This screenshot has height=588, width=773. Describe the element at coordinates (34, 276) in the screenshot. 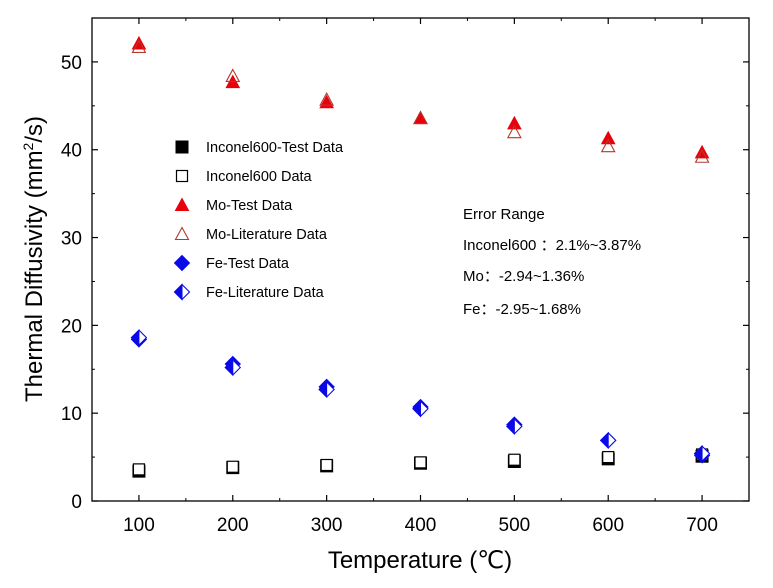

I see `y-axis-title-main: Thermal Diffusivity (mm` at that location.